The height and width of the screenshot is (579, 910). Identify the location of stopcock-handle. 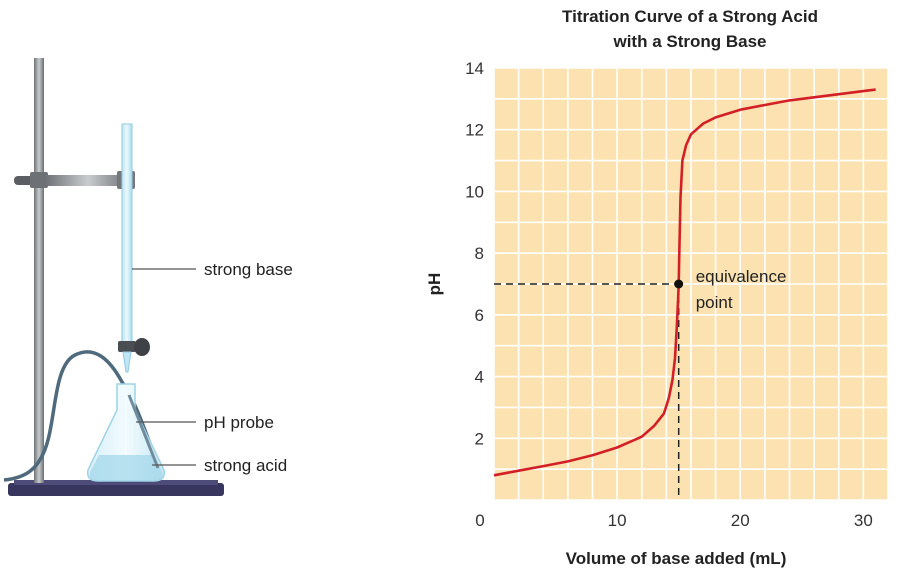
(142, 347).